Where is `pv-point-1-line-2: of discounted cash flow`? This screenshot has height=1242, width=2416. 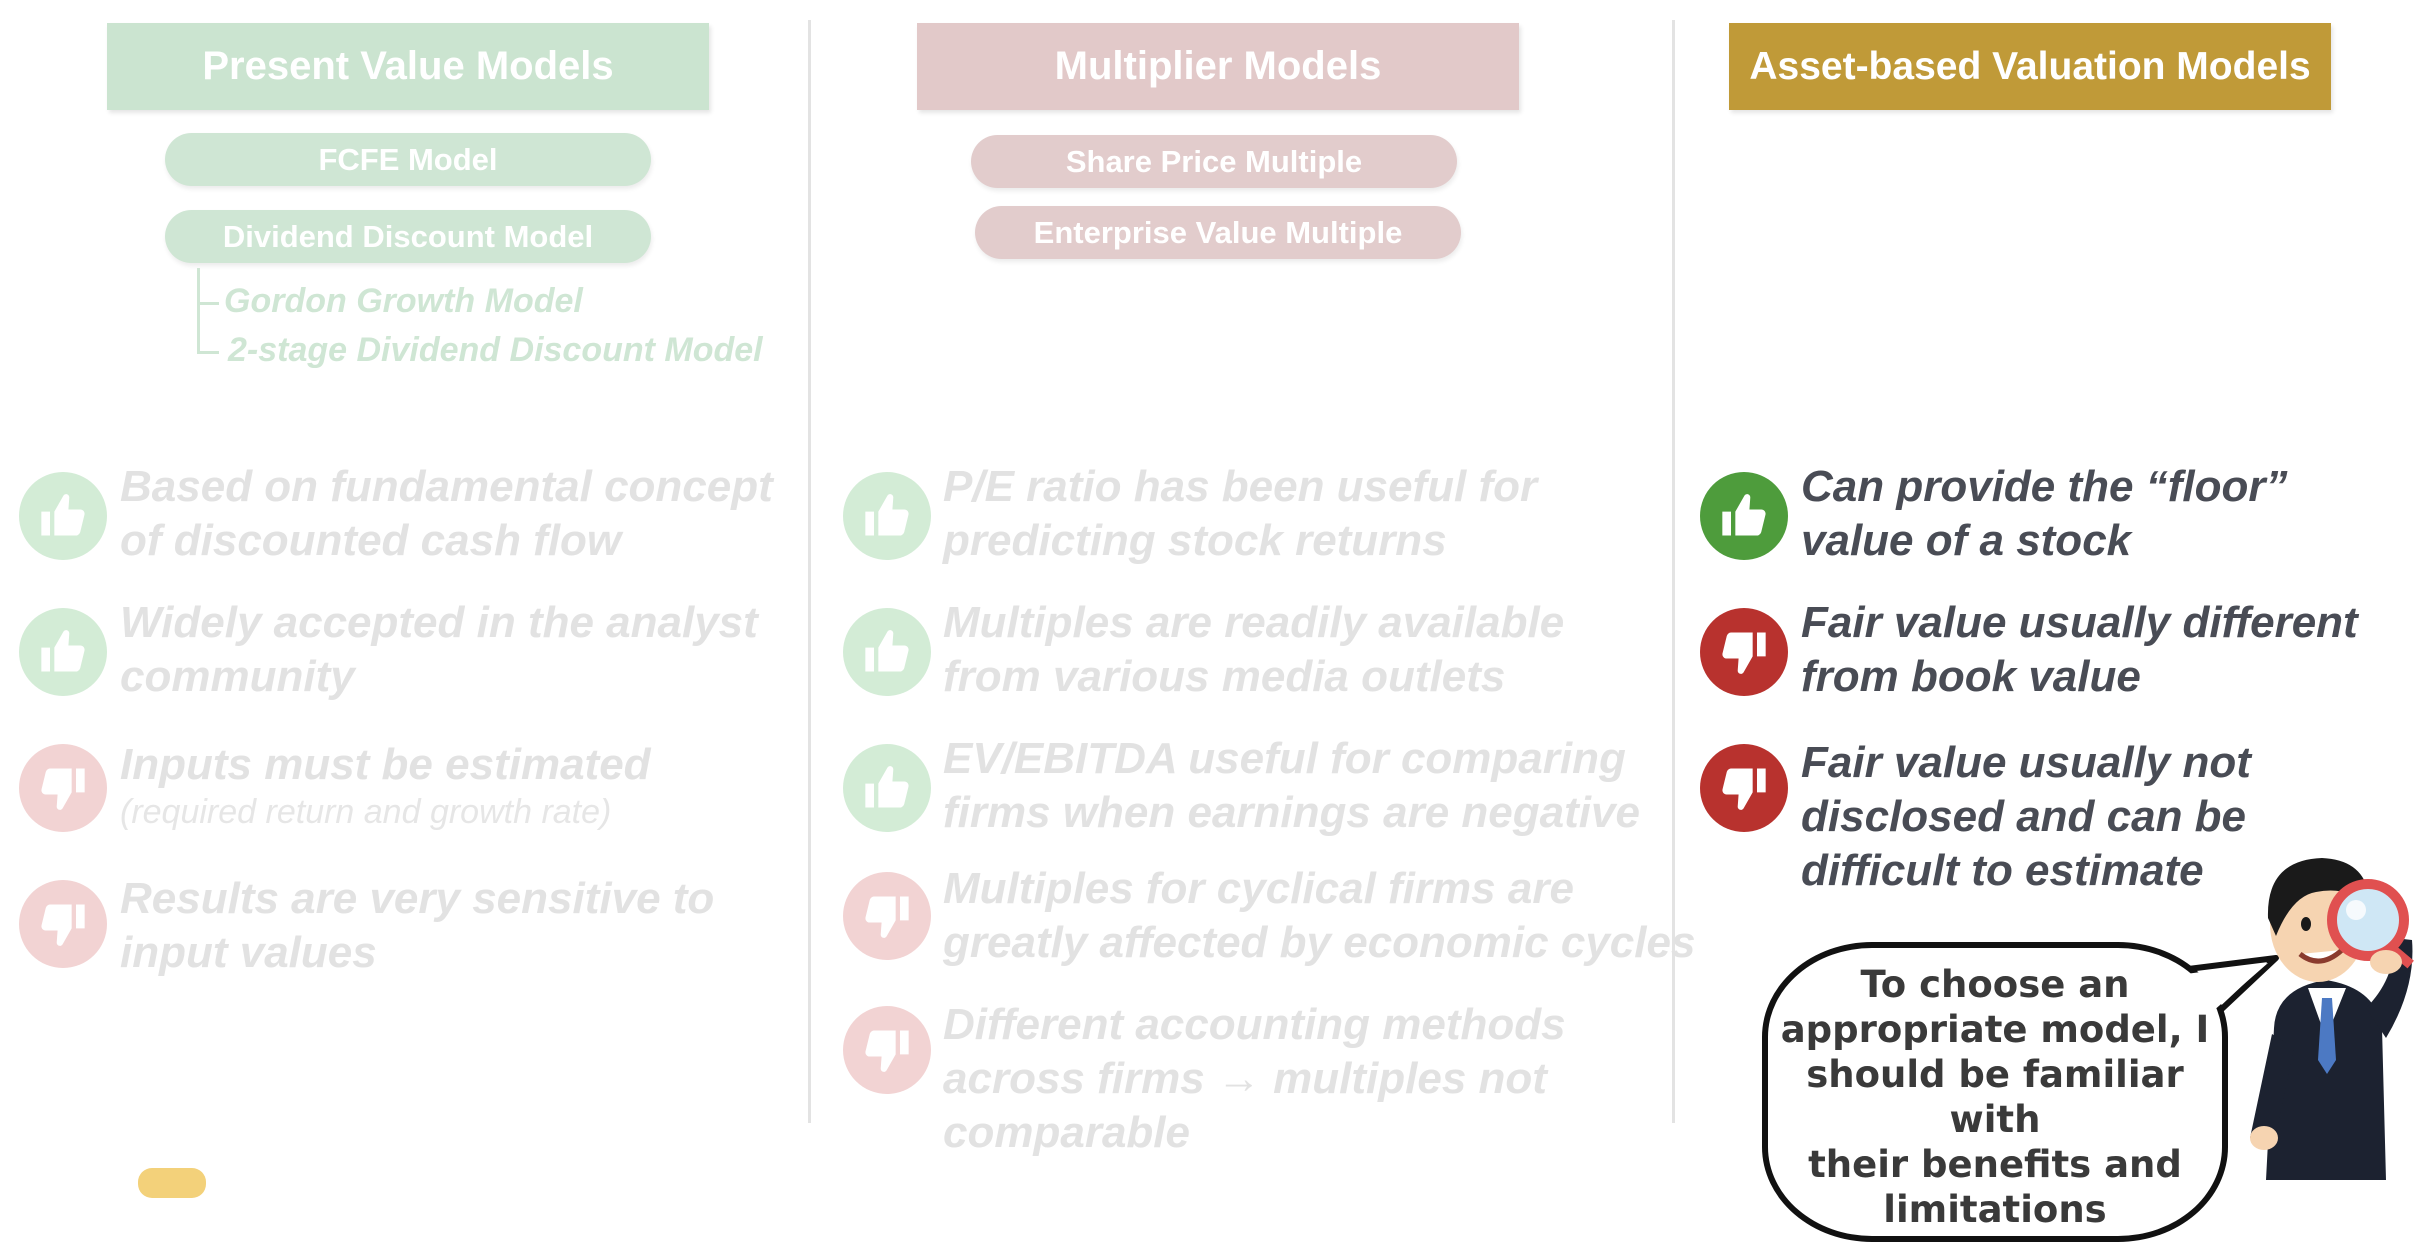 pv-point-1-line-2: of discounted cash flow is located at coordinates (371, 540).